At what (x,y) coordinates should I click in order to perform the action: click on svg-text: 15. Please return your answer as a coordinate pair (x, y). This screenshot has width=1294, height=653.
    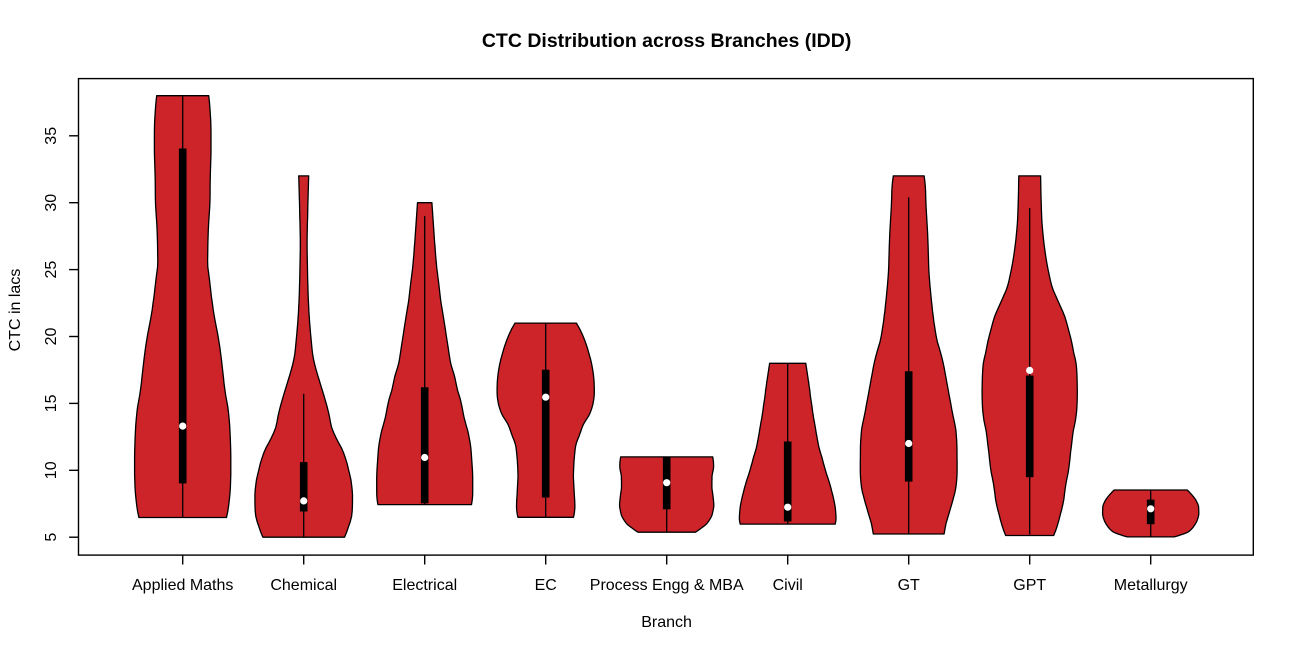
    Looking at the image, I should click on (51, 403).